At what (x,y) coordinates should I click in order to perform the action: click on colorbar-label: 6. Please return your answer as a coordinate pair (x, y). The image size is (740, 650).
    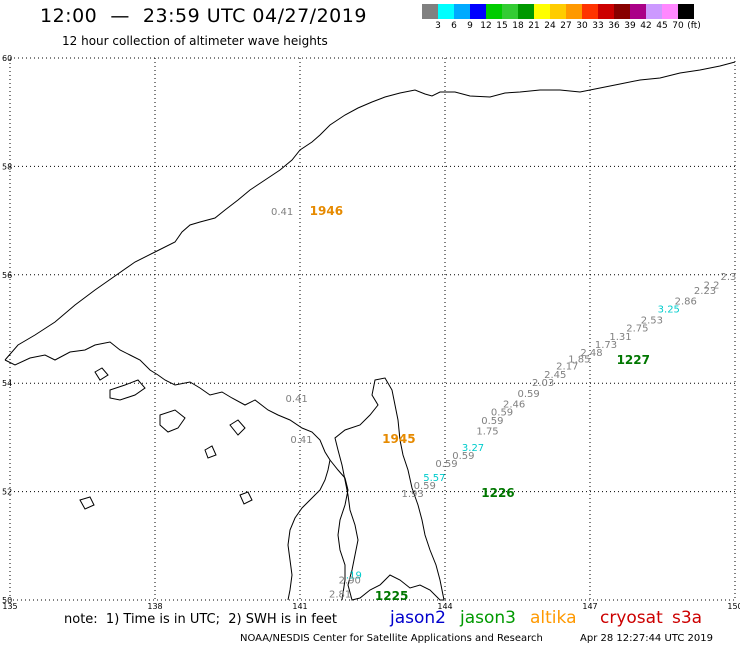
    Looking at the image, I should click on (454, 26).